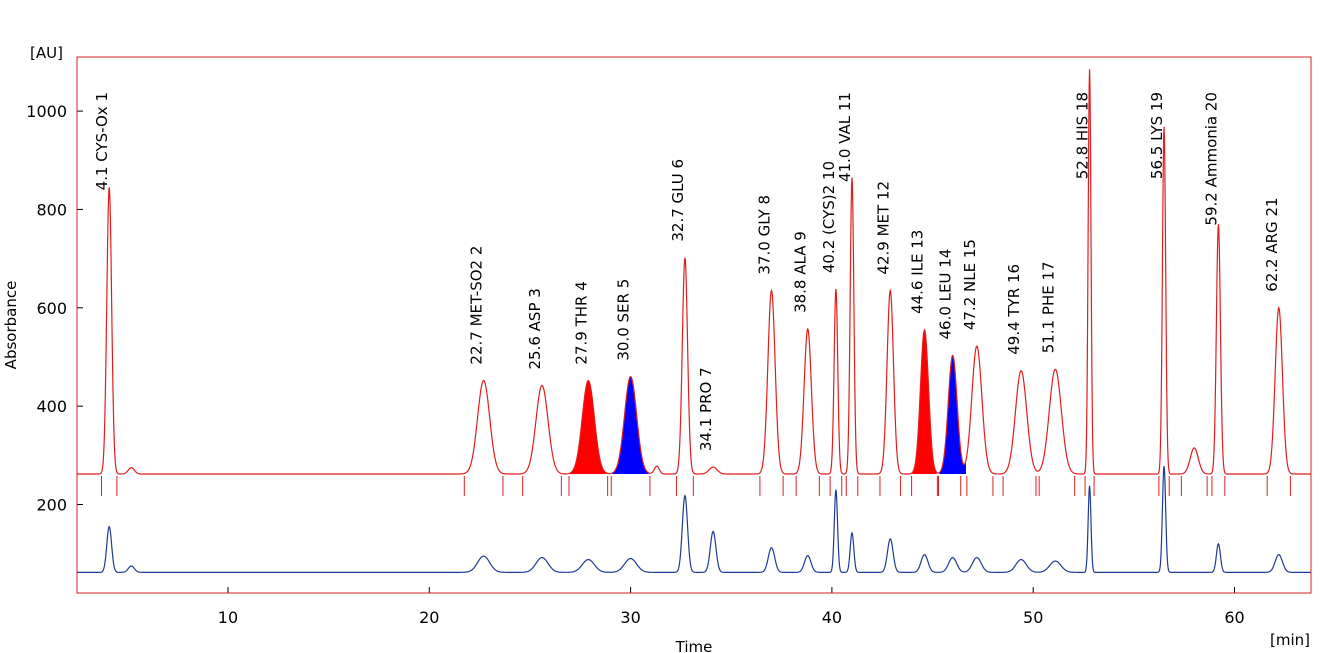 This screenshot has width=1322, height=653. What do you see at coordinates (11, 325) in the screenshot?
I see `y-axis-title: Absorbance` at bounding box center [11, 325].